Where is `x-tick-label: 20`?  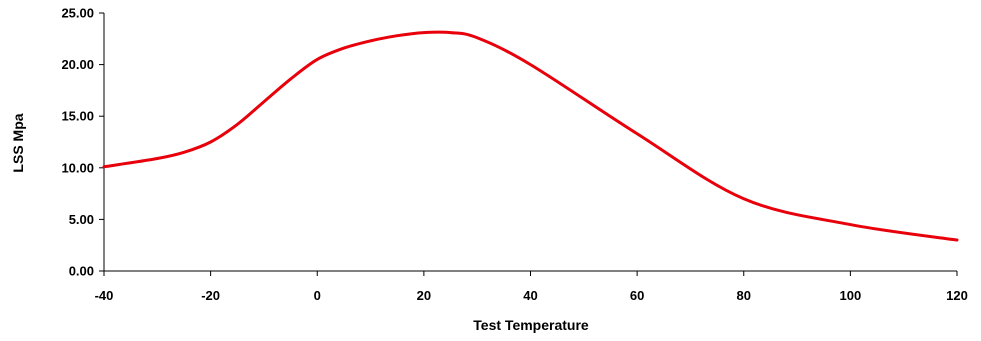
x-tick-label: 20 is located at coordinates (424, 295).